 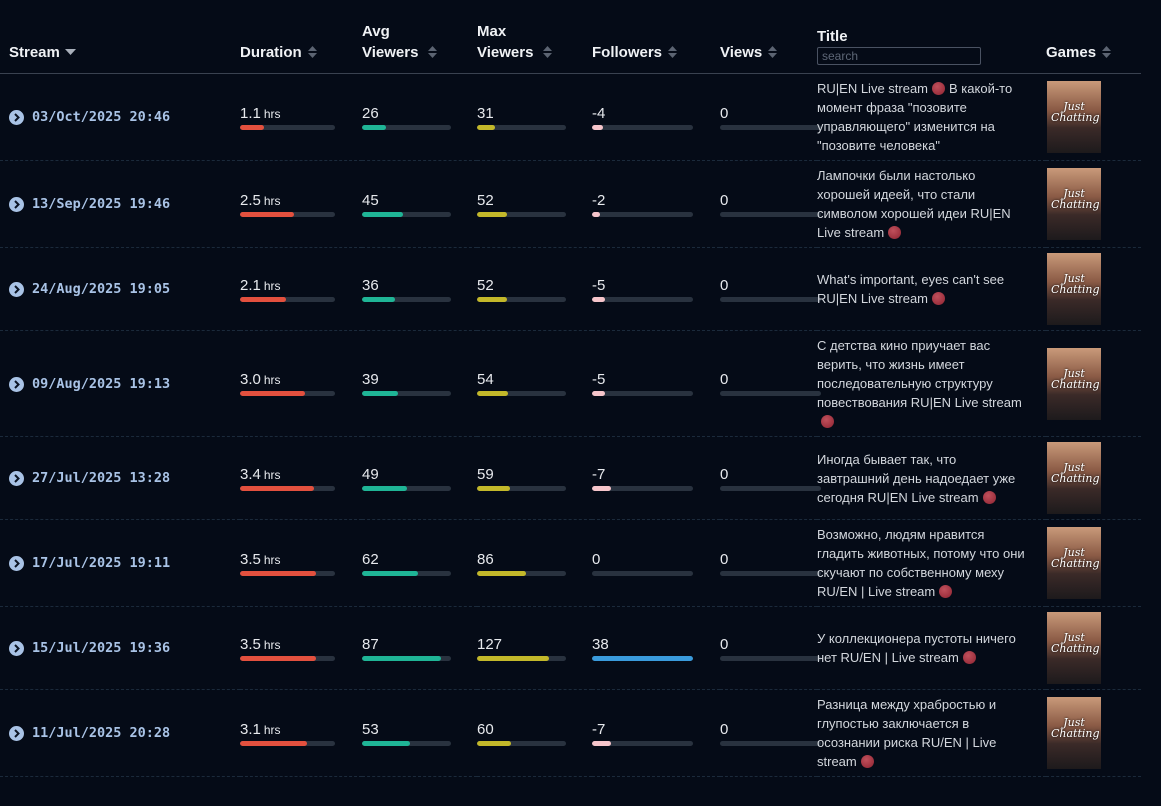 What do you see at coordinates (768, 644) in the screenshot?
I see `value-line: 0` at bounding box center [768, 644].